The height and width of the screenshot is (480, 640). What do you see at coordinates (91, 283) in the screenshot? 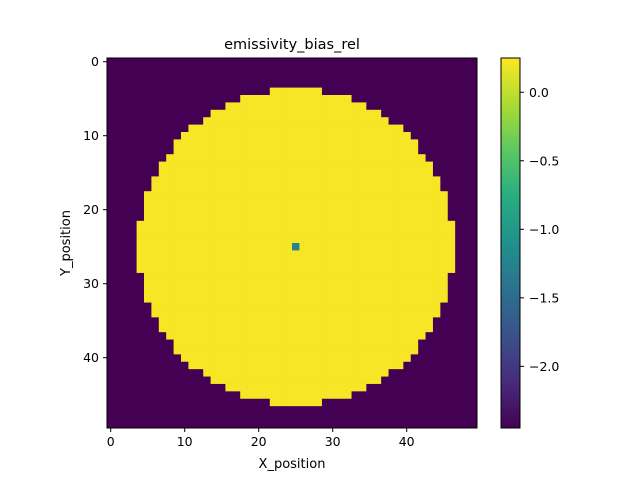
I see `y-tick-label: 30` at bounding box center [91, 283].